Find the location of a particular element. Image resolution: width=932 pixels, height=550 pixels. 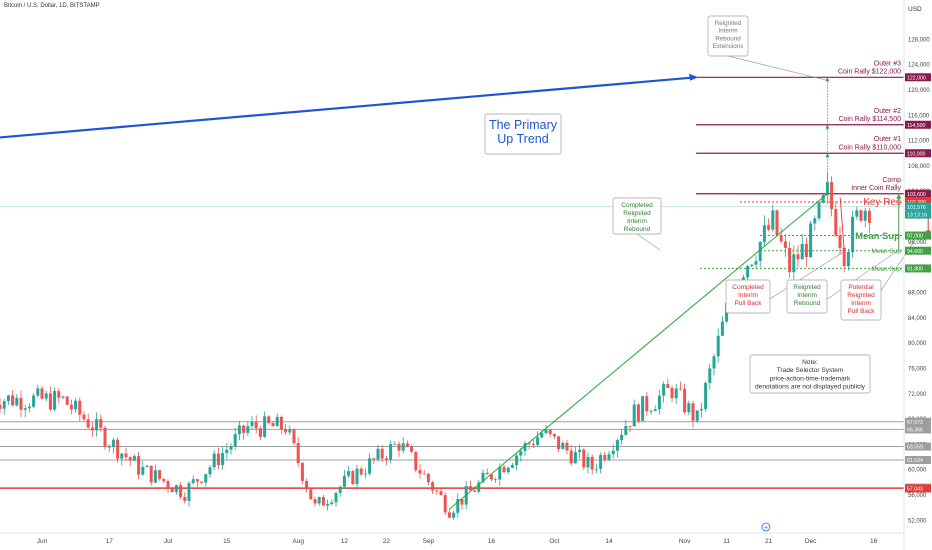

annotation-completed-pullback-box is located at coordinates (748, 296).